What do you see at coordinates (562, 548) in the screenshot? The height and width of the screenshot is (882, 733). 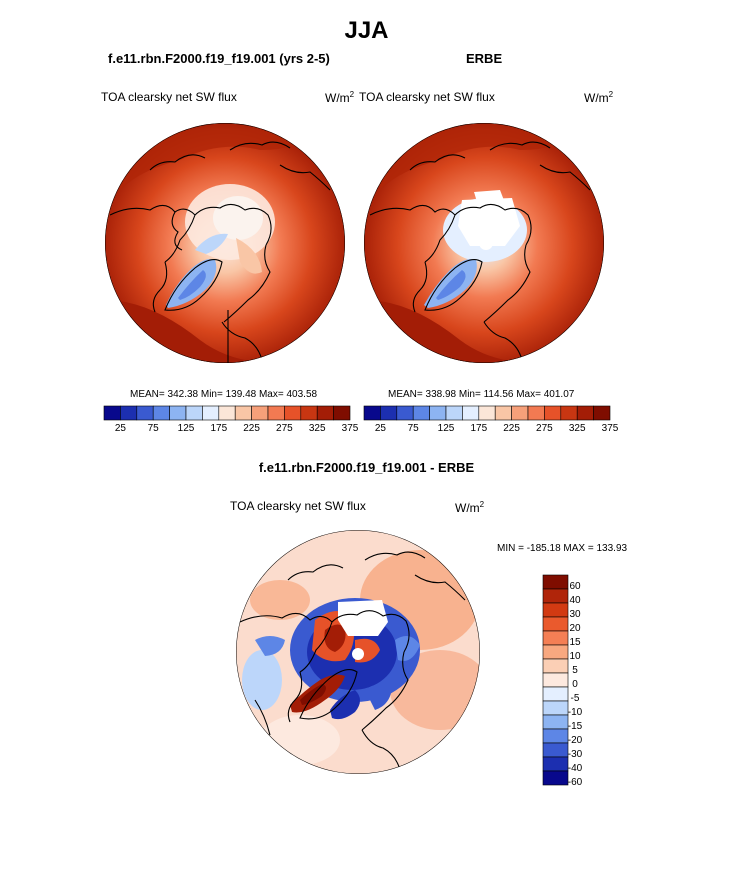 I see `stats-diff: MIN = -185.18 MAX = 133.93` at bounding box center [562, 548].